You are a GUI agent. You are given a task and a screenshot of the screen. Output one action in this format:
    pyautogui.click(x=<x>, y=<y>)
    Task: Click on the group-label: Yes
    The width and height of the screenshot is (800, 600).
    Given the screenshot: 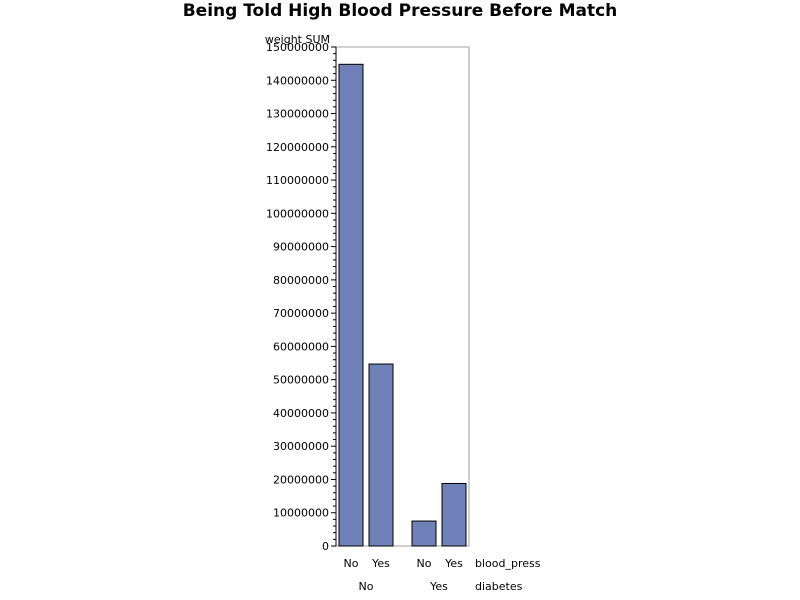 What is the action you would take?
    pyautogui.click(x=438, y=586)
    